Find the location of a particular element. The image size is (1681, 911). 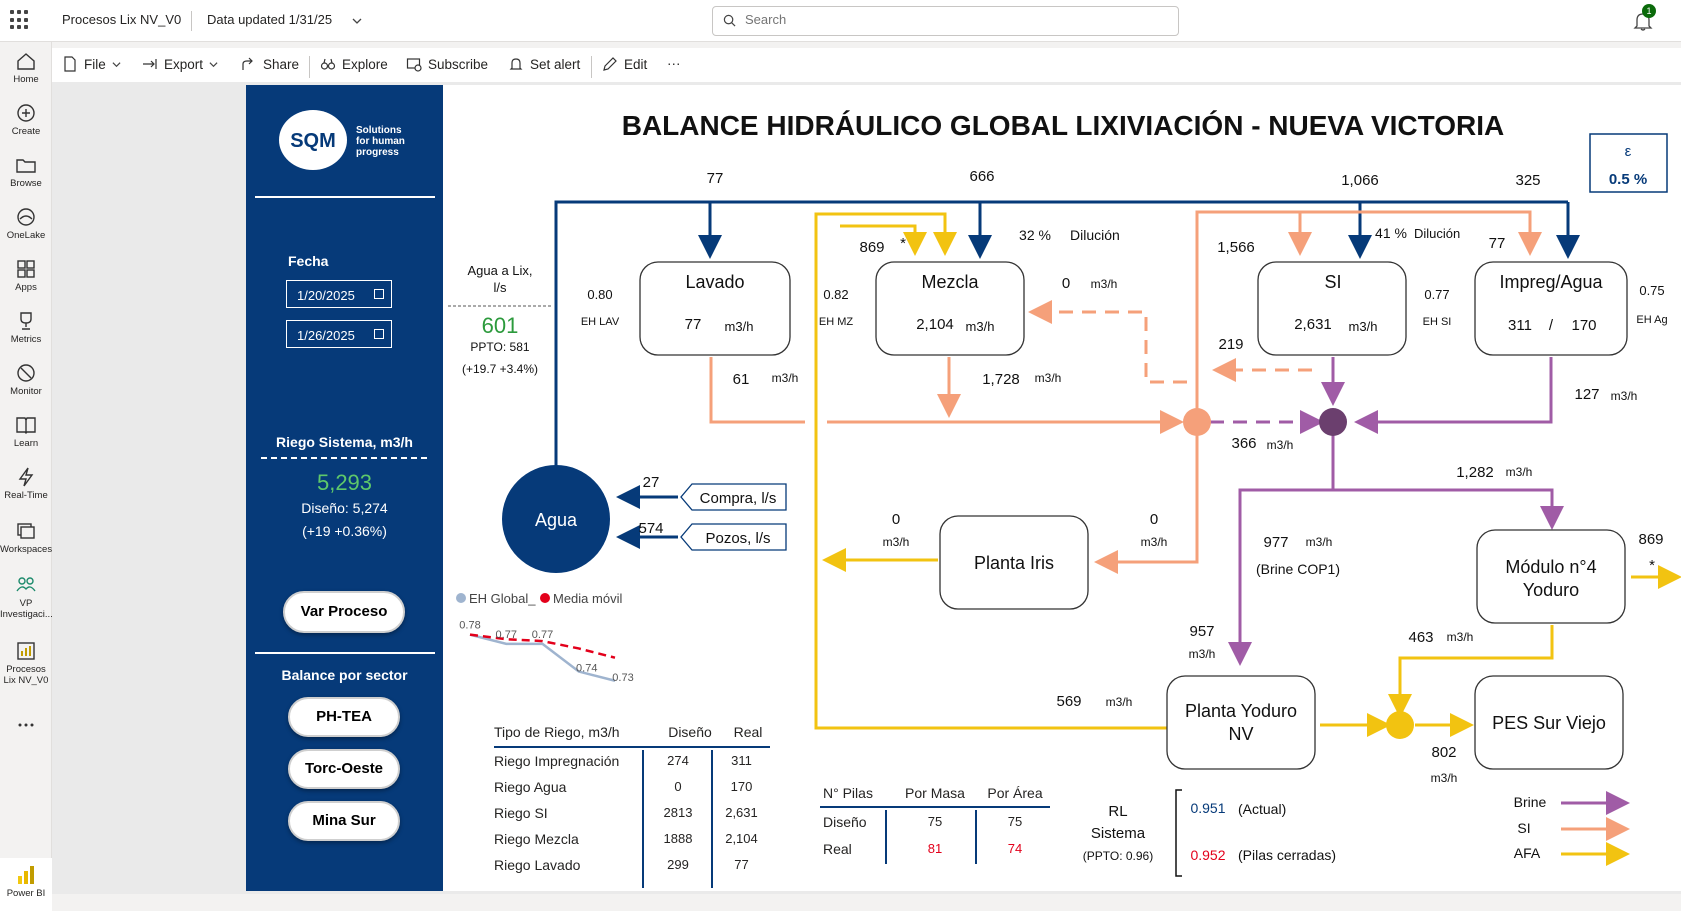

nav-item-label: Workspaces is located at coordinates (26, 549).